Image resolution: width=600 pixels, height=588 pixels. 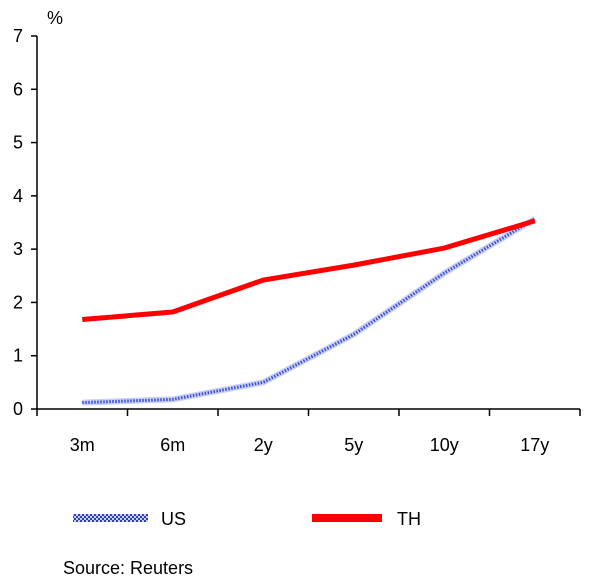 I want to click on y-tick-label: 0, so click(x=18, y=409).